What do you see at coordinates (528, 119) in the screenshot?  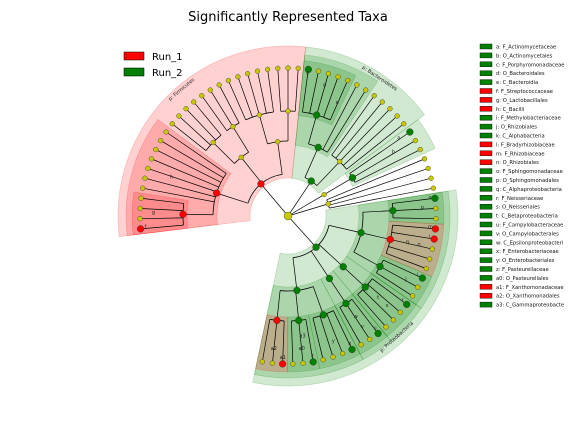 I see `key-label: i: F_Methylobacteriaceae` at bounding box center [528, 119].